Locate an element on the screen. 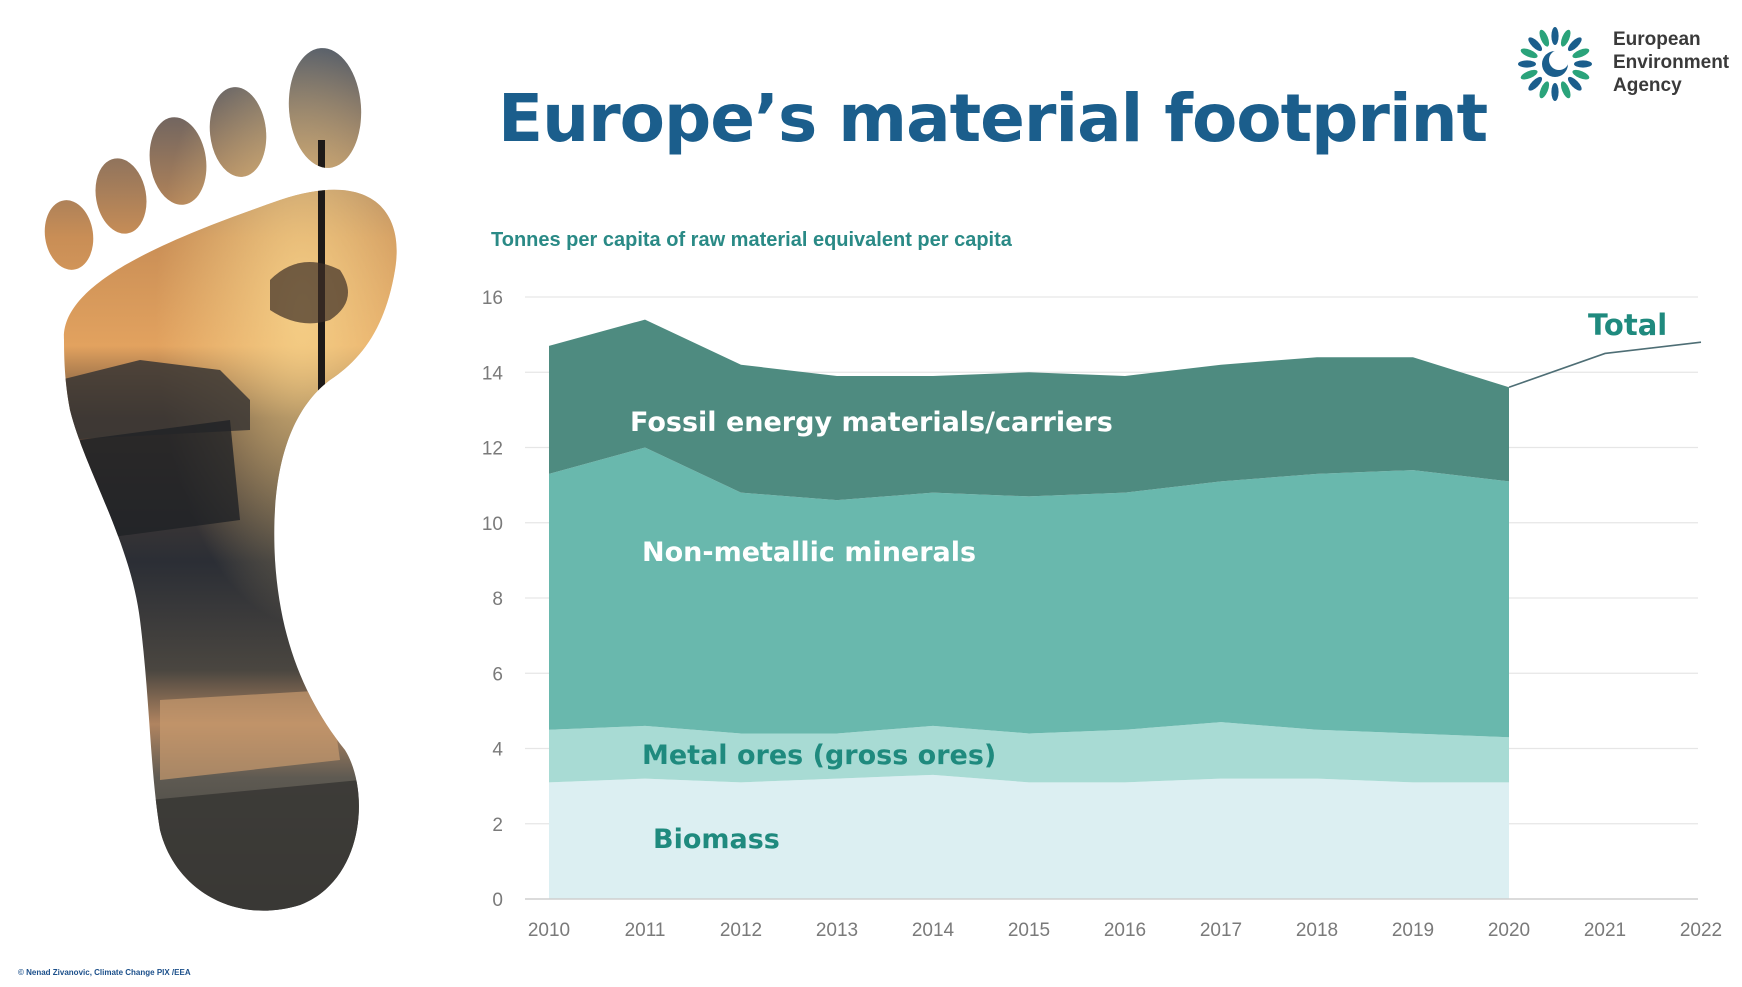 Image resolution: width=1742 pixels, height=987 pixels. x-tick-label: 2013 is located at coordinates (837, 930).